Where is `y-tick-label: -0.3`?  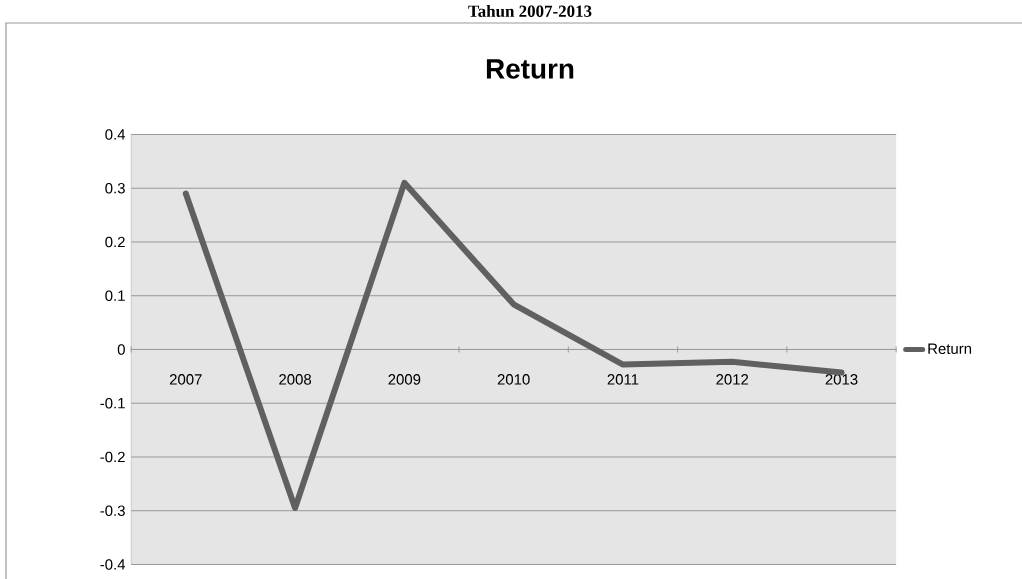
y-tick-label: -0.3 is located at coordinates (112, 511).